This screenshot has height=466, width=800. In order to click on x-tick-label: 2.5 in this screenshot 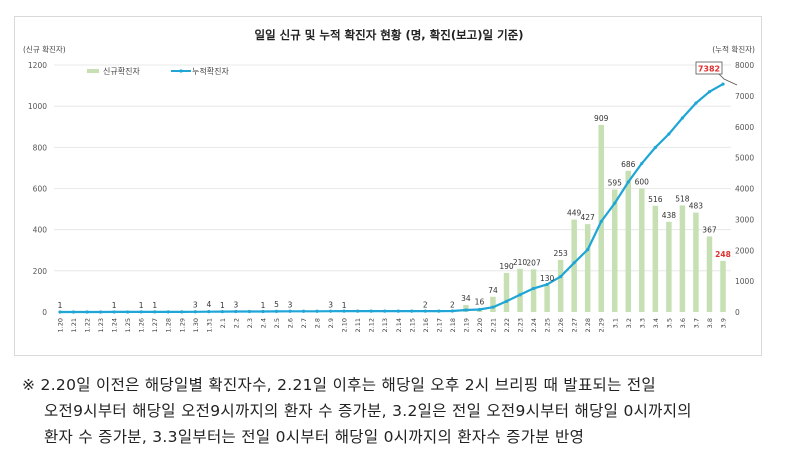, I will do `click(277, 323)`.